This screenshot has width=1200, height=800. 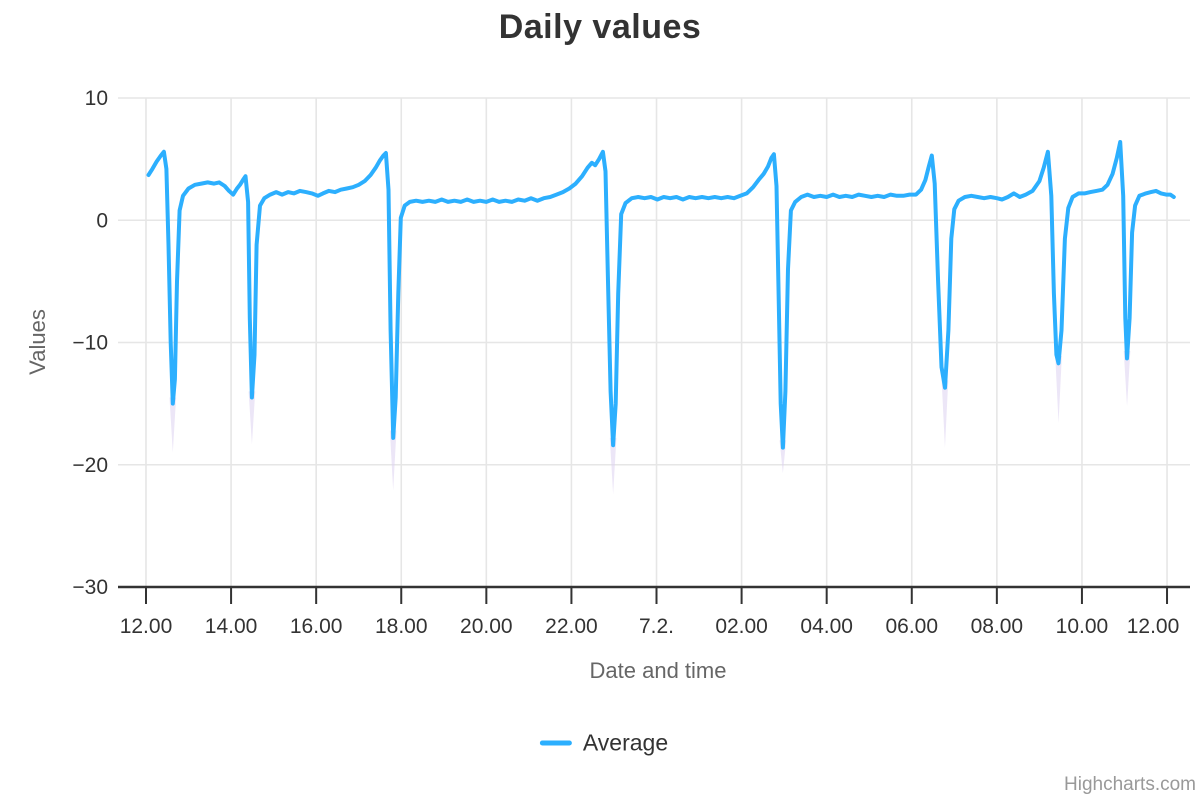 I want to click on x-axis-label: 7.2., so click(x=656, y=626).